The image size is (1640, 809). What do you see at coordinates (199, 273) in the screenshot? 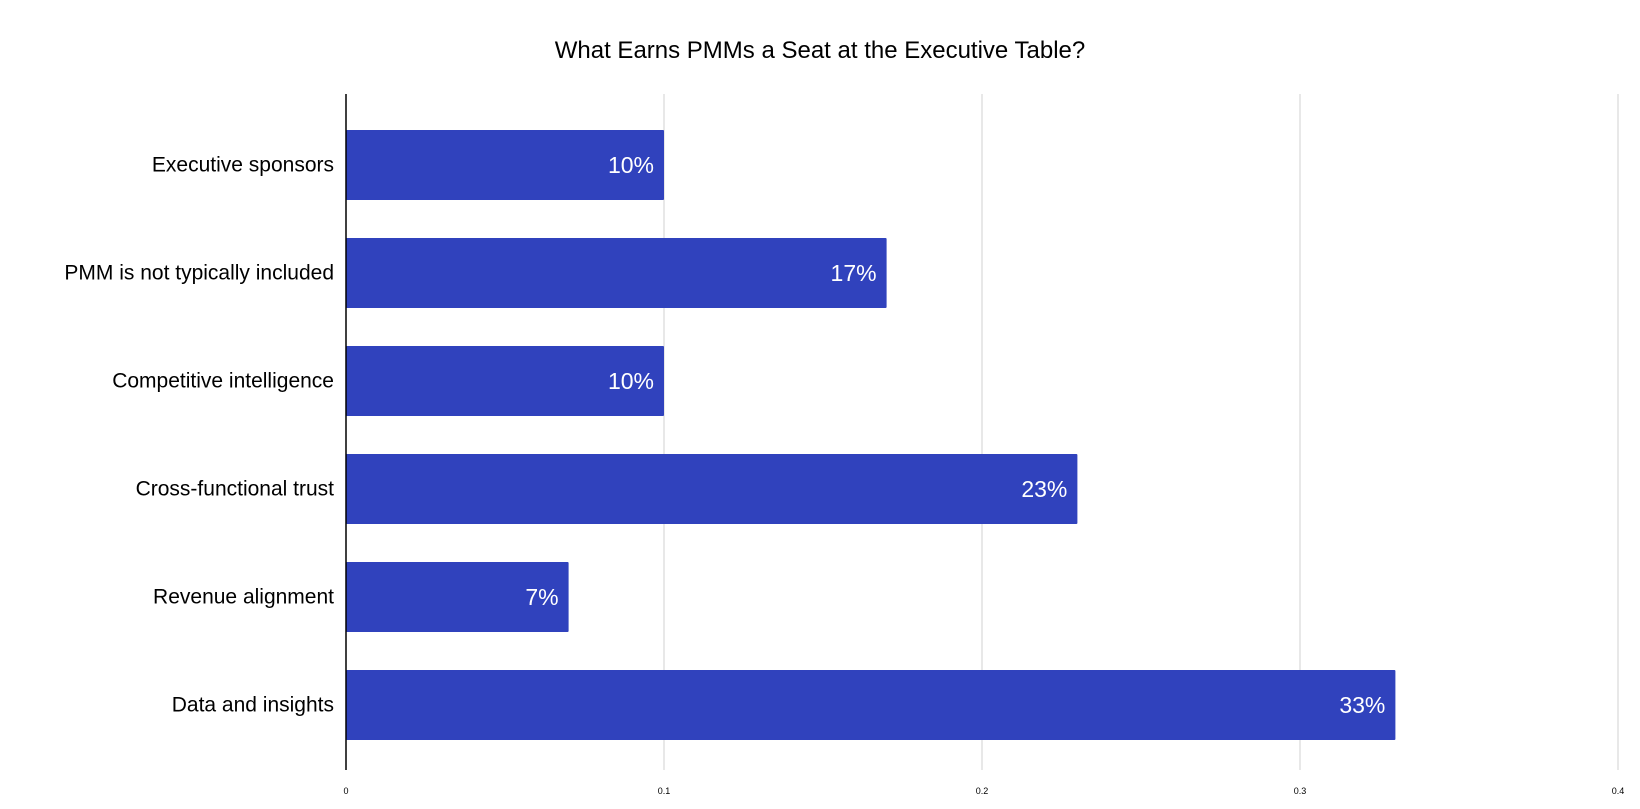
I see `category-label: PMM is not typically included` at bounding box center [199, 273].